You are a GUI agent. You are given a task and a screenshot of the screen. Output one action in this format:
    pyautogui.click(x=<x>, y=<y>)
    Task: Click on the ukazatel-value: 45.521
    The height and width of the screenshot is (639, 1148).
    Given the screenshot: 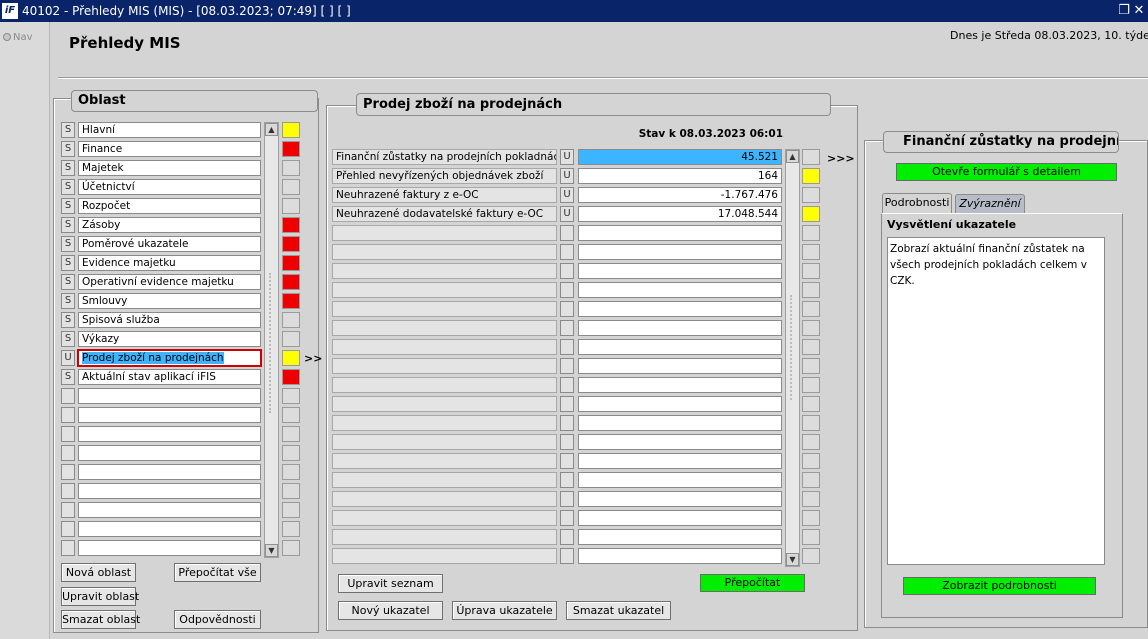 What is the action you would take?
    pyautogui.click(x=680, y=157)
    